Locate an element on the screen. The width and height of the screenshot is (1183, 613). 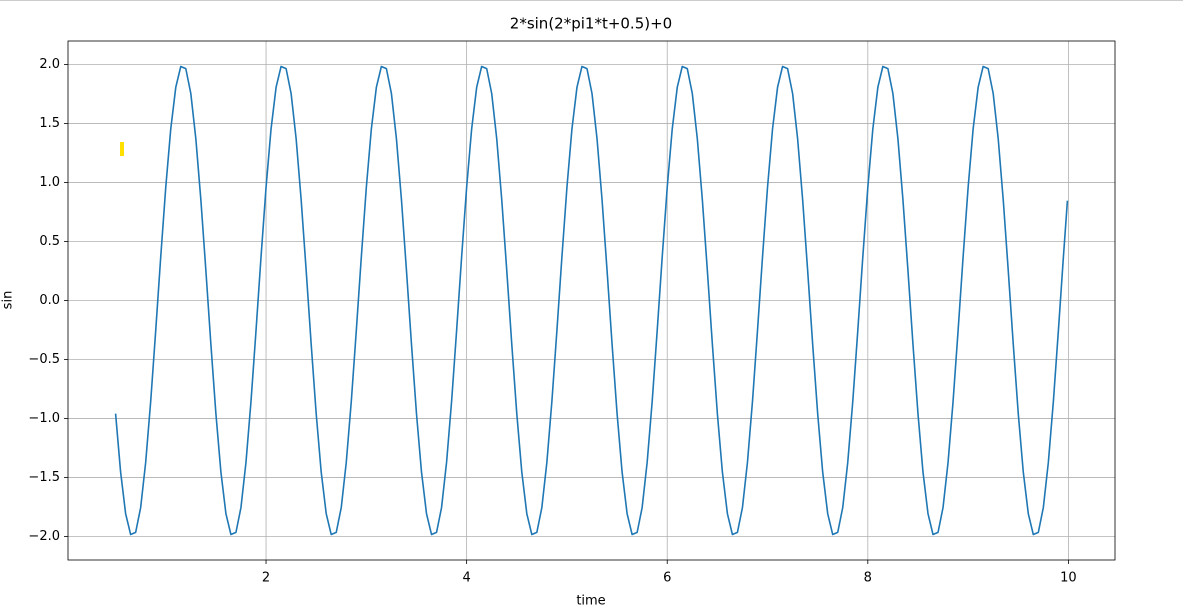
x-tick-label: 2 is located at coordinates (266, 578).